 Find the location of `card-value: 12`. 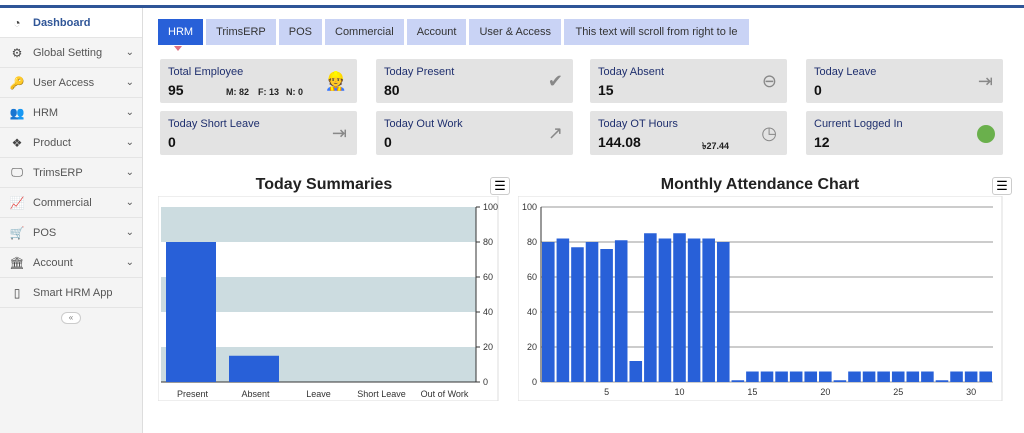

card-value: 12 is located at coordinates (822, 142).